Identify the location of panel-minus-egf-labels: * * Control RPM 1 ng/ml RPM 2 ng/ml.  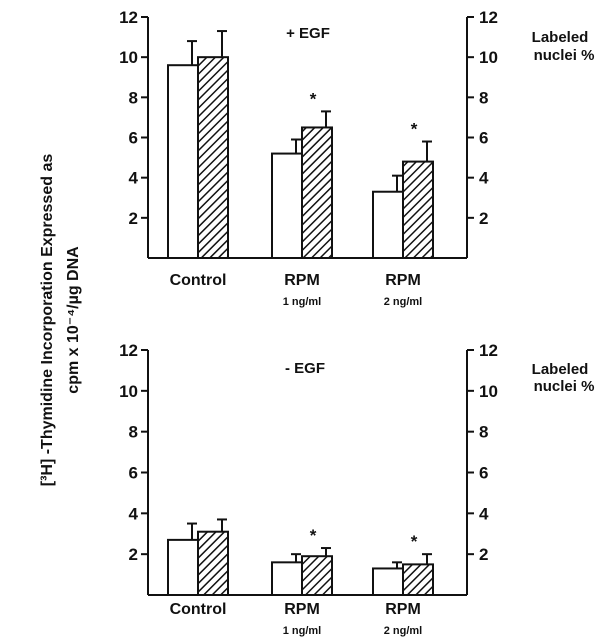
(296, 581).